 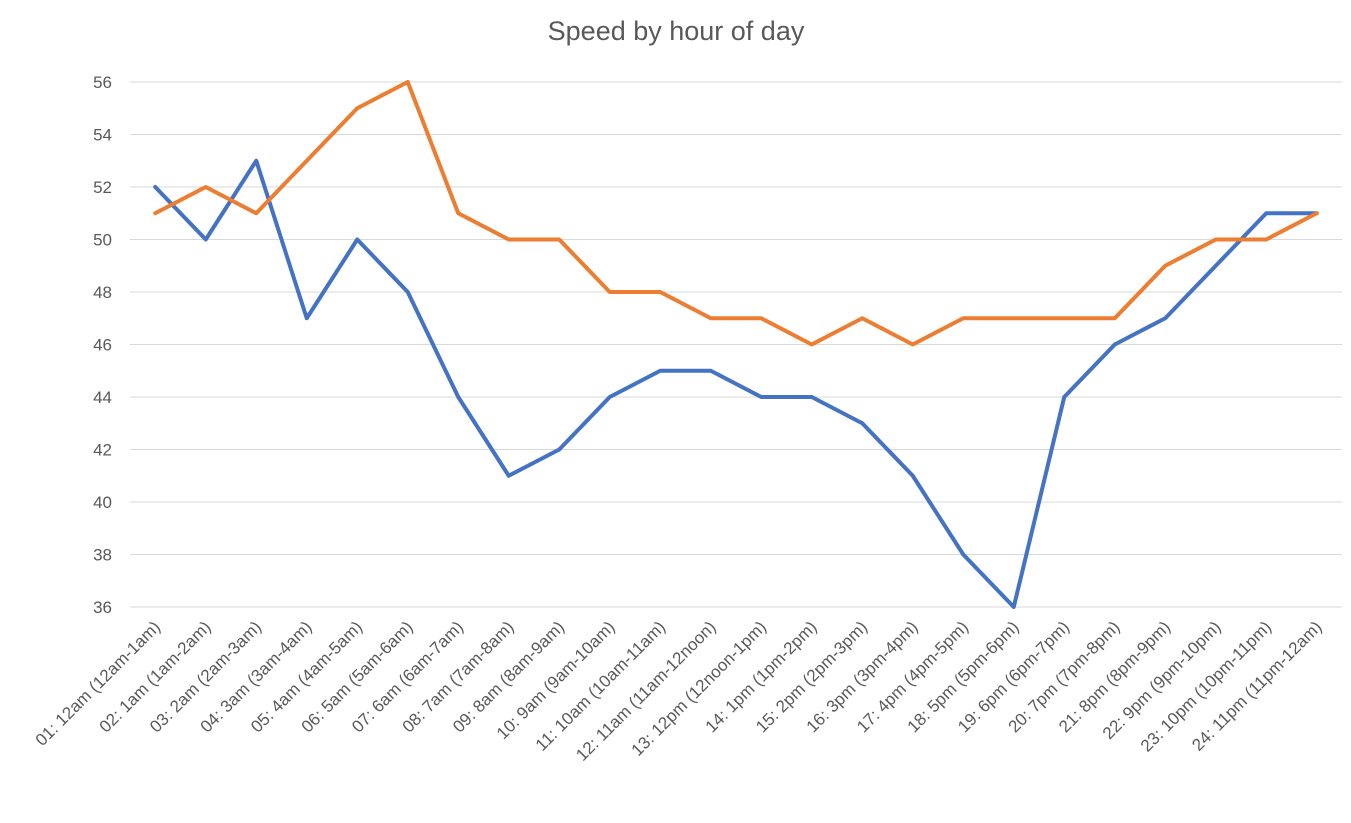 I want to click on y-tick-label: 44, so click(x=102, y=397).